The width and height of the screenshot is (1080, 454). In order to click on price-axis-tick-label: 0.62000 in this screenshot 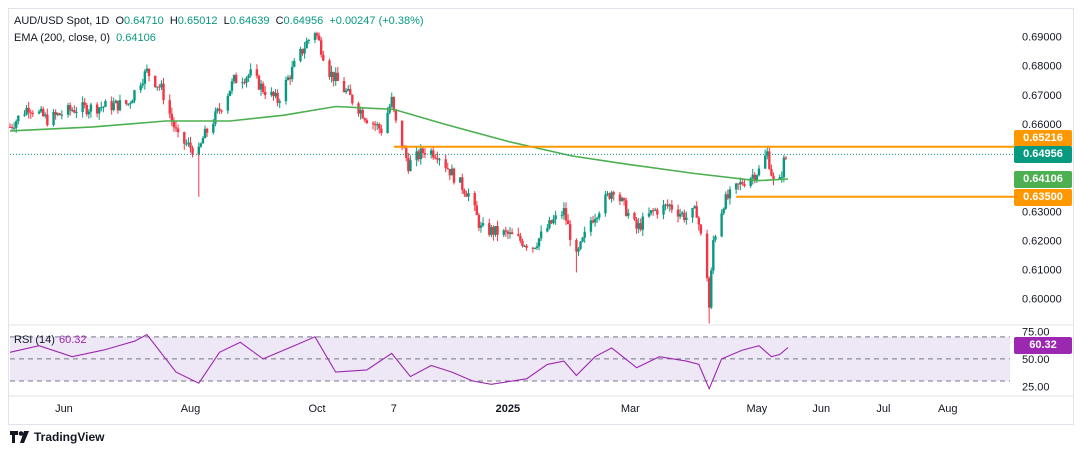, I will do `click(1042, 241)`.